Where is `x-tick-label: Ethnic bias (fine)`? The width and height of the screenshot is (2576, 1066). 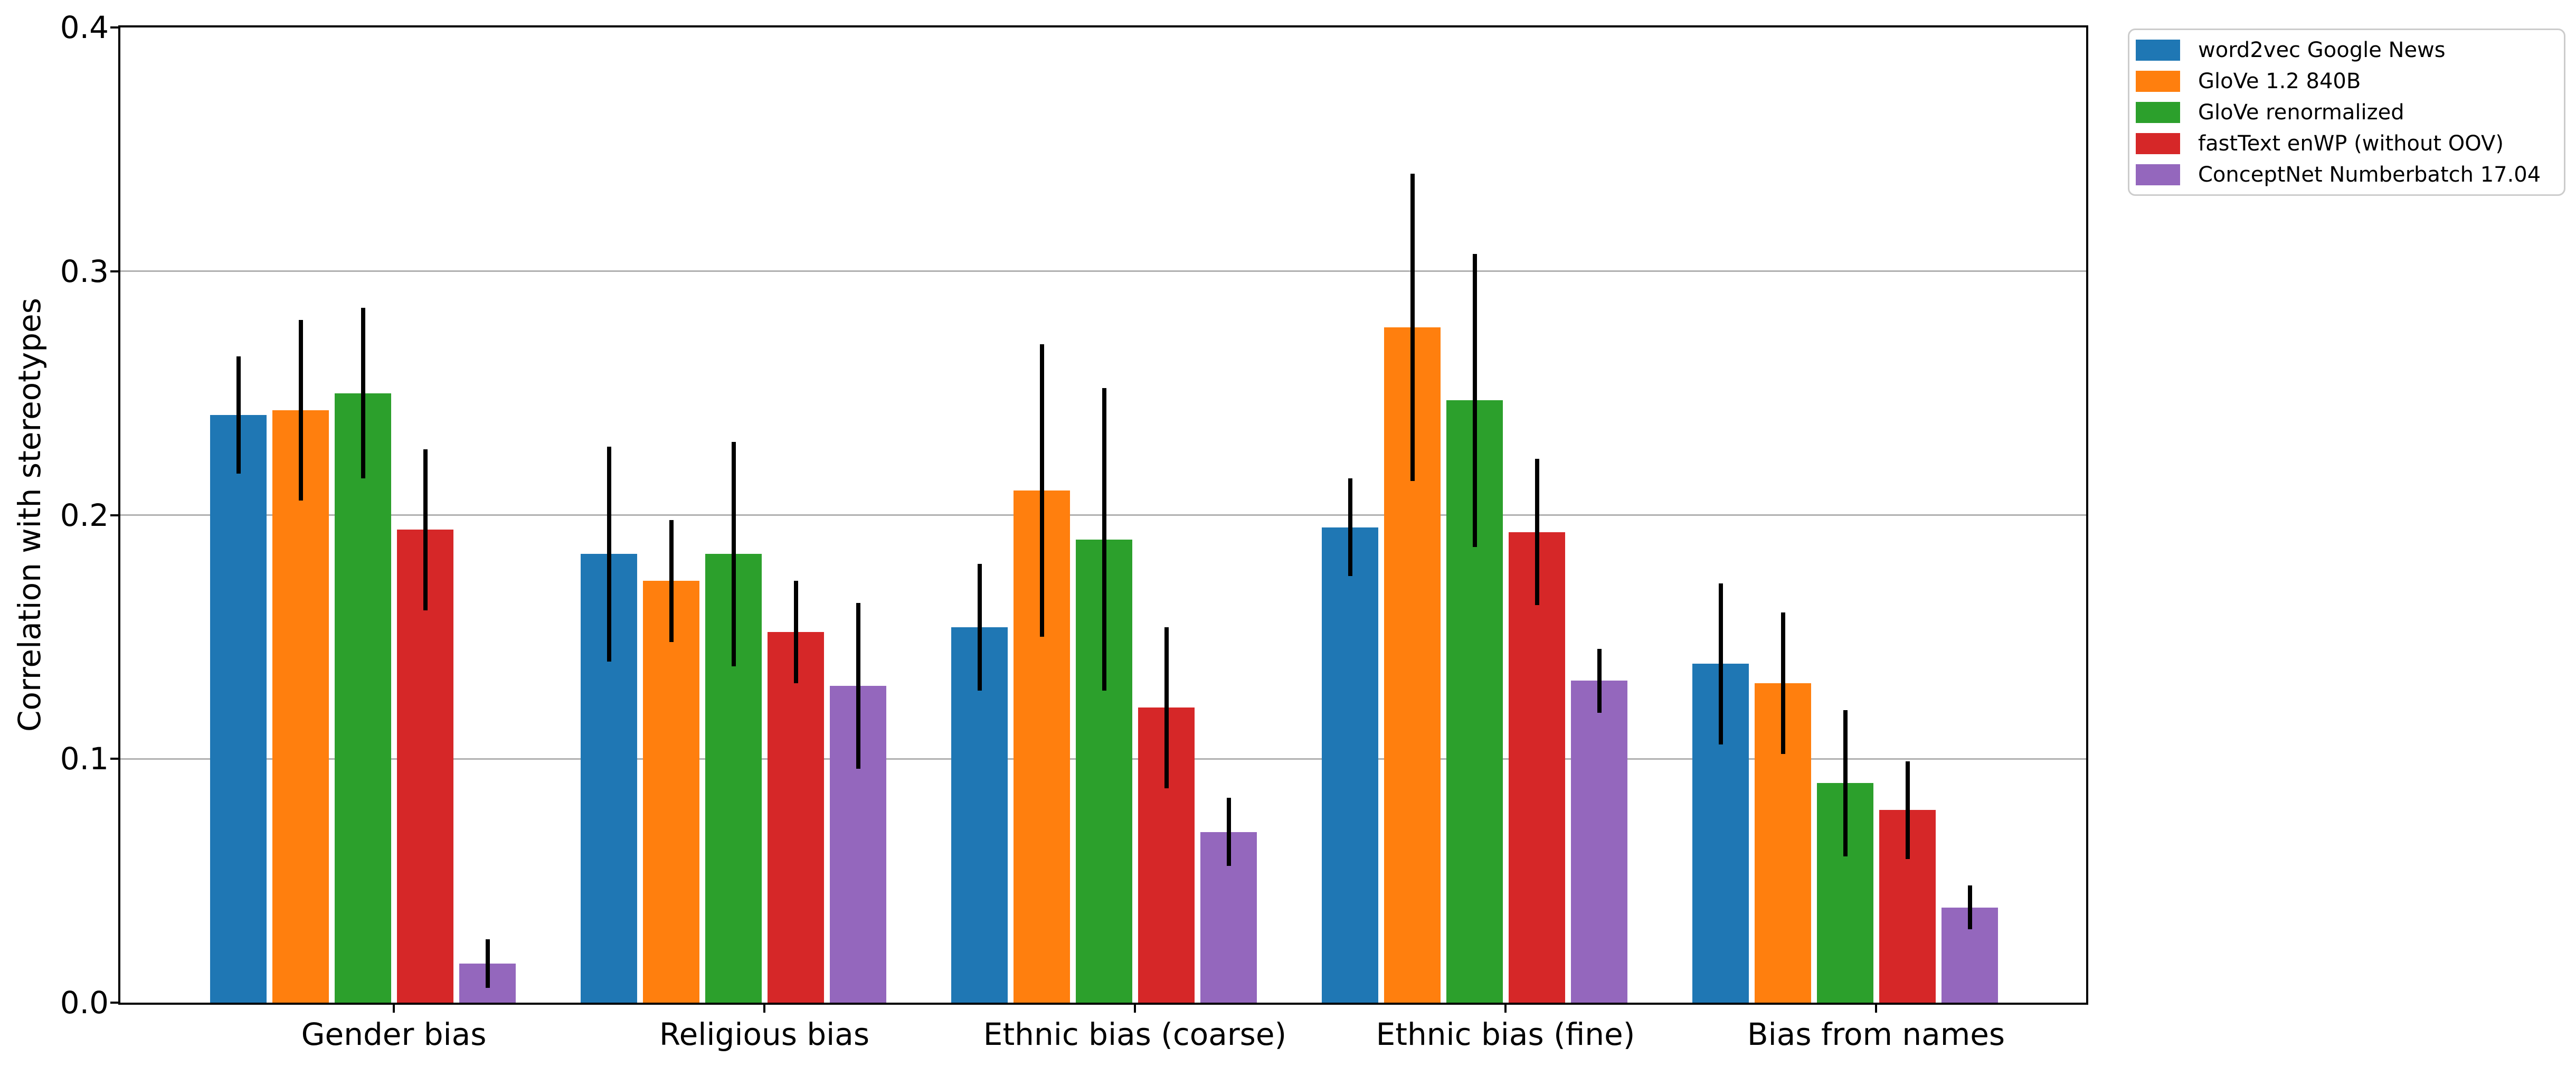
x-tick-label: Ethnic bias (fine) is located at coordinates (1505, 1034).